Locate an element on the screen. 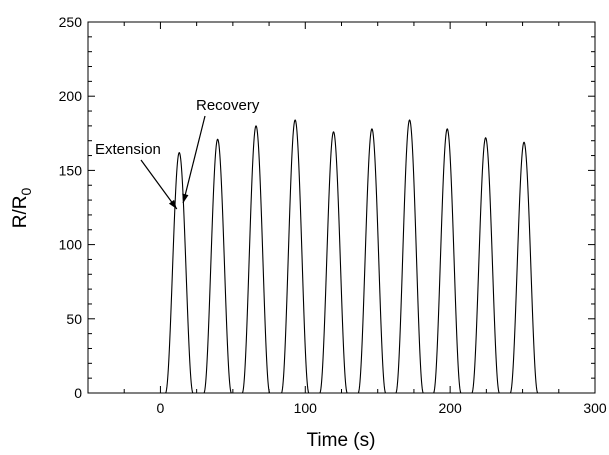  x-axis-title: Time (s) is located at coordinates (341, 440).